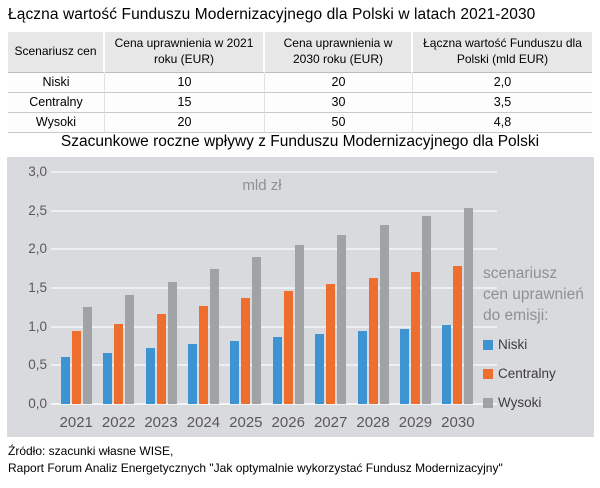  I want to click on bar-wysoki-2024, so click(214, 336).